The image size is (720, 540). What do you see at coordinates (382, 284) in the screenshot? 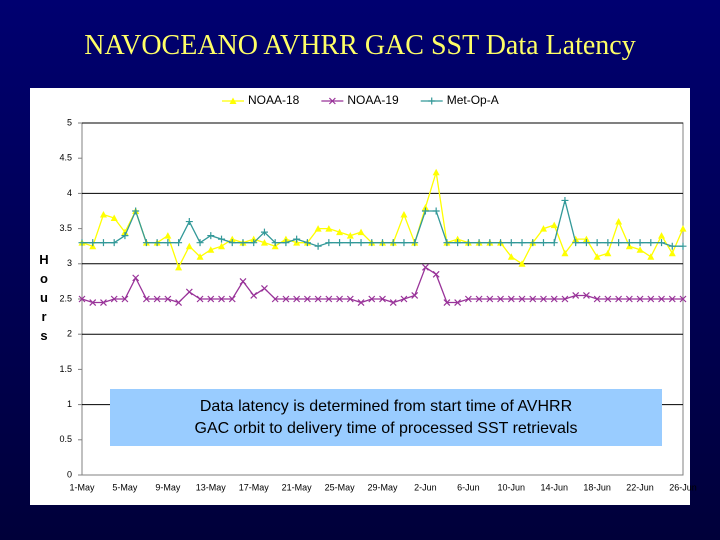
I see `series` at bounding box center [382, 284].